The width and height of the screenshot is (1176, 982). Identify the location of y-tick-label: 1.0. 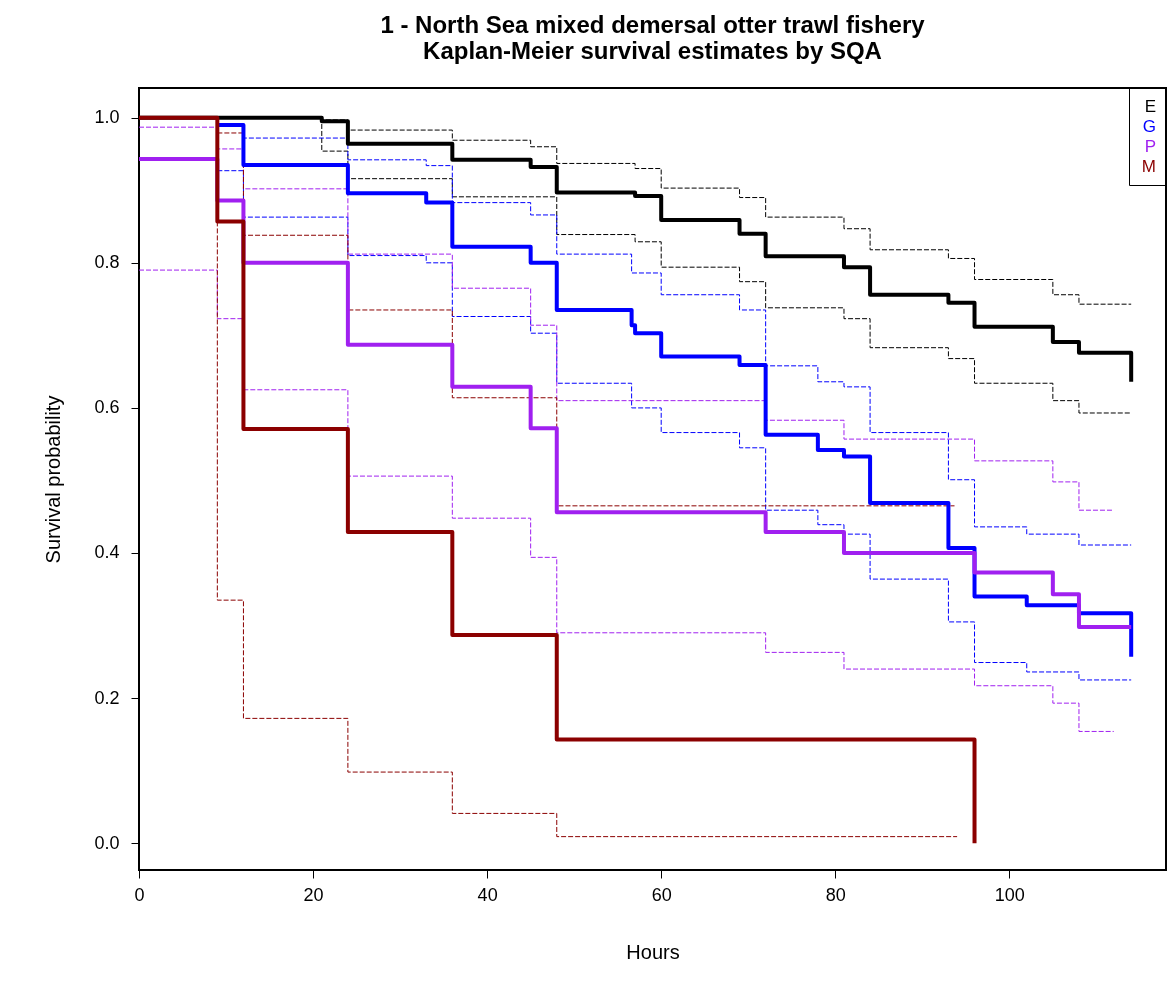
(107, 117).